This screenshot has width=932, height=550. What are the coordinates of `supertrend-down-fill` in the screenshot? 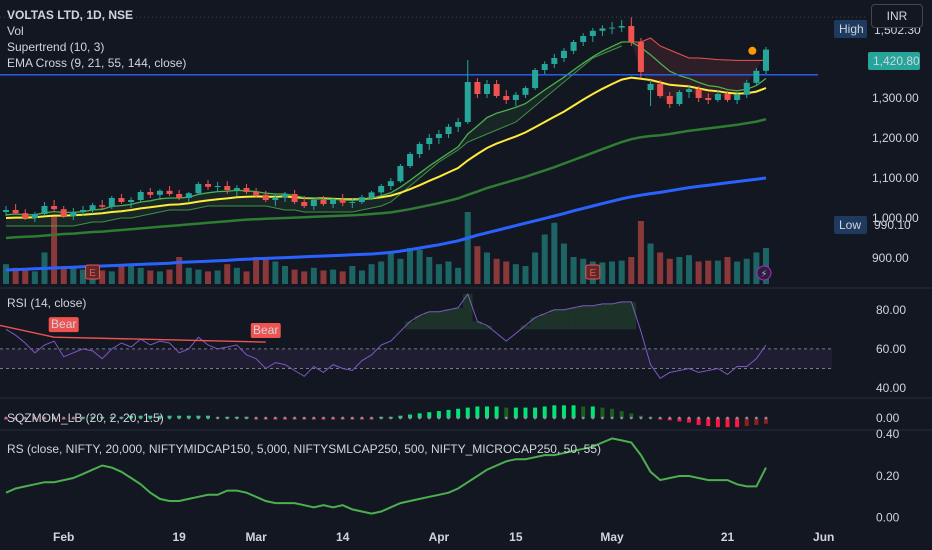 It's located at (698, 71).